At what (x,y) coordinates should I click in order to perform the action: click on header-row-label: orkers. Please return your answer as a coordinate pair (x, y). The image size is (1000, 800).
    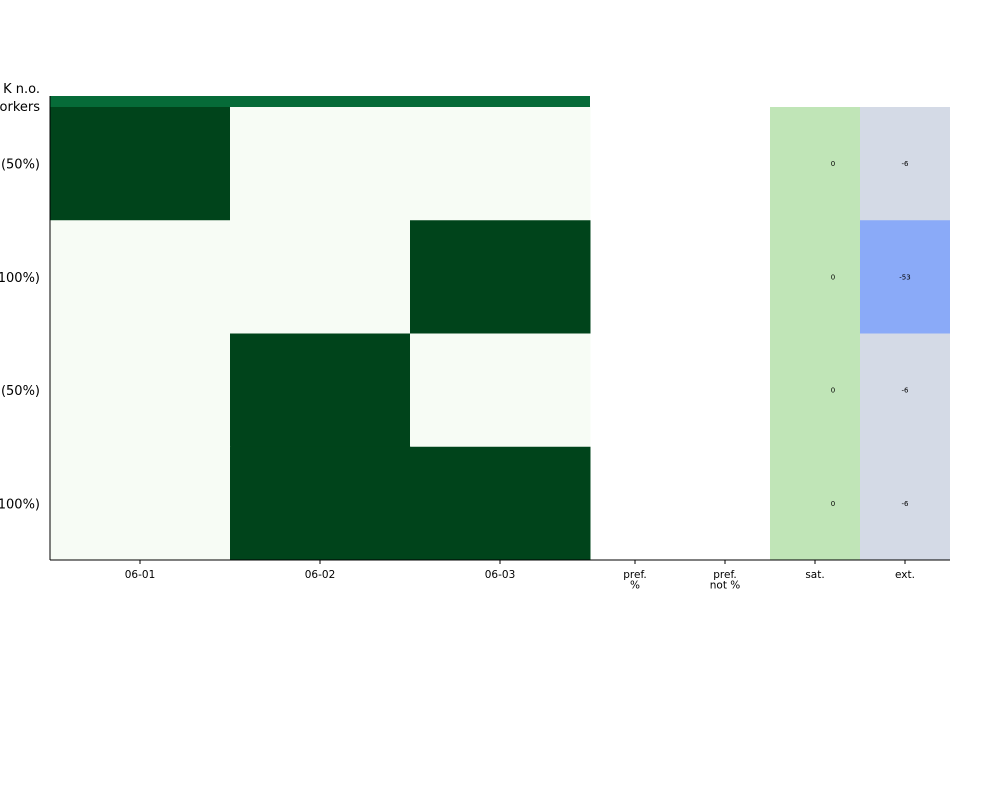
    Looking at the image, I should click on (20, 107).